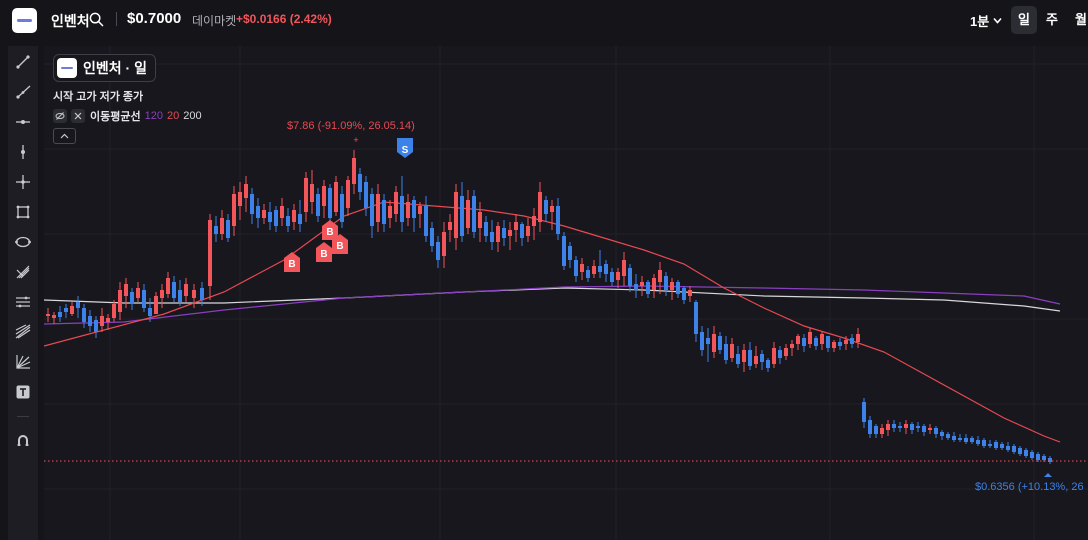  What do you see at coordinates (23, 332) in the screenshot?
I see `pitchfork-icon` at bounding box center [23, 332].